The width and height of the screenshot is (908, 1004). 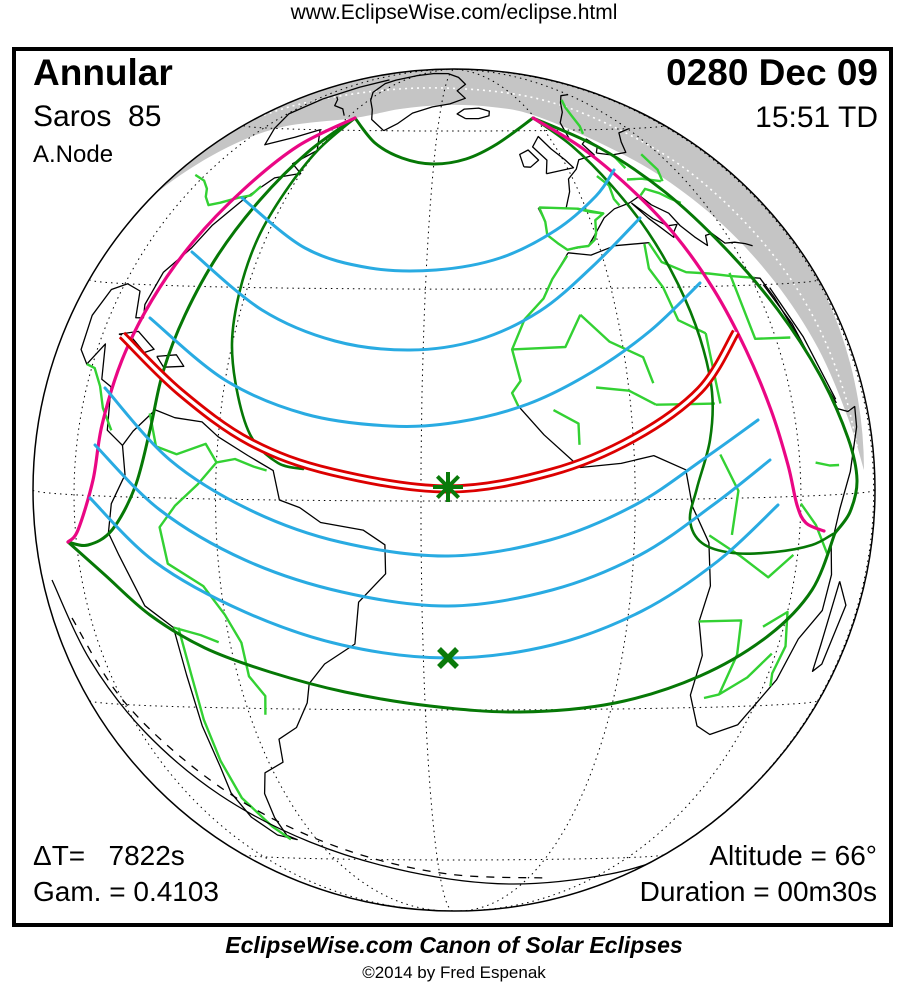 I want to click on border-egypt-sudan, so click(x=759, y=306).